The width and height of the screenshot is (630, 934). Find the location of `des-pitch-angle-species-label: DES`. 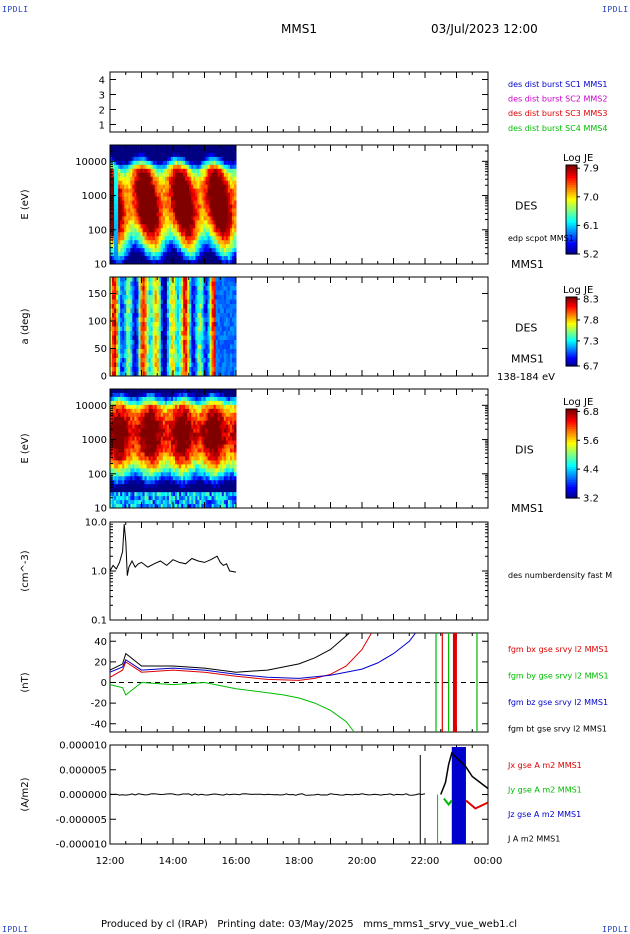

des-pitch-angle-species-label: DES is located at coordinates (526, 328).